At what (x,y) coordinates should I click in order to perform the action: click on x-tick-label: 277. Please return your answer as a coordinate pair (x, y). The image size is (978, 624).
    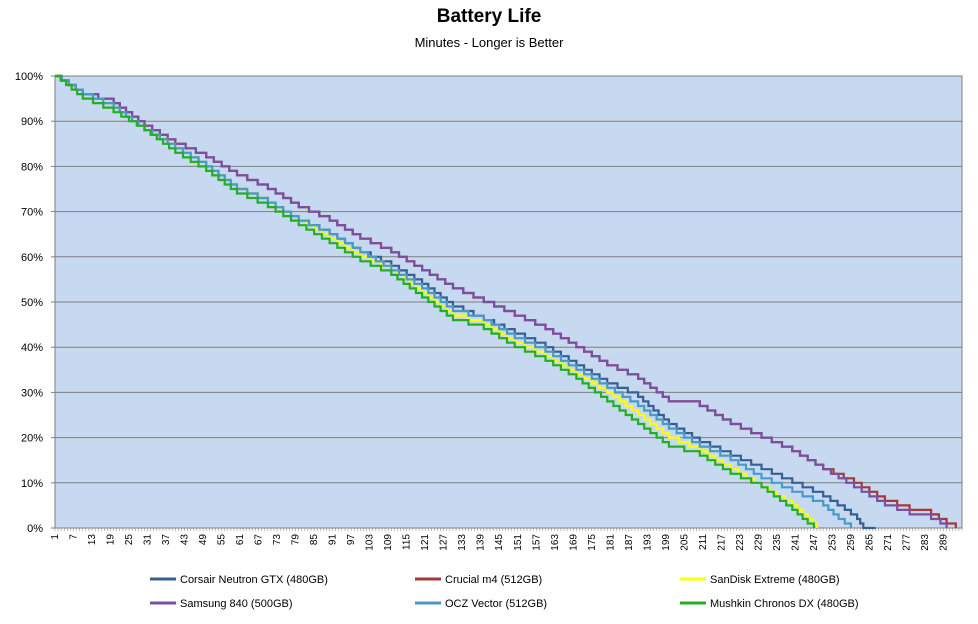
    Looking at the image, I should click on (906, 542).